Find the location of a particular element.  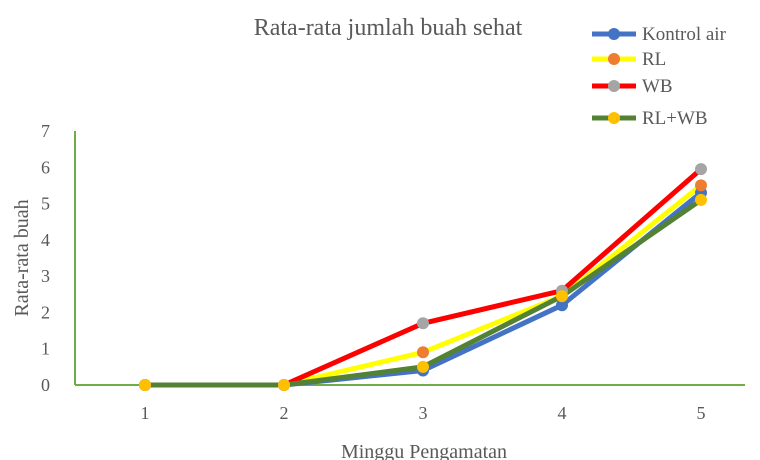

y-tick-label: 0 is located at coordinates (45, 385).